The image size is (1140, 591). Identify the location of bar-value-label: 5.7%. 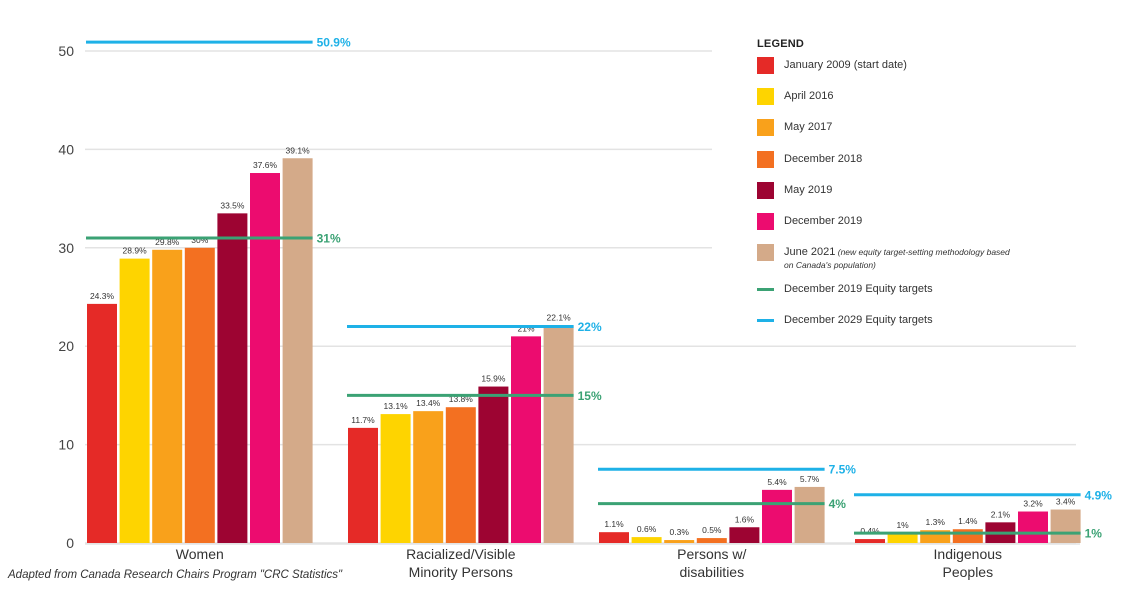
(810, 479).